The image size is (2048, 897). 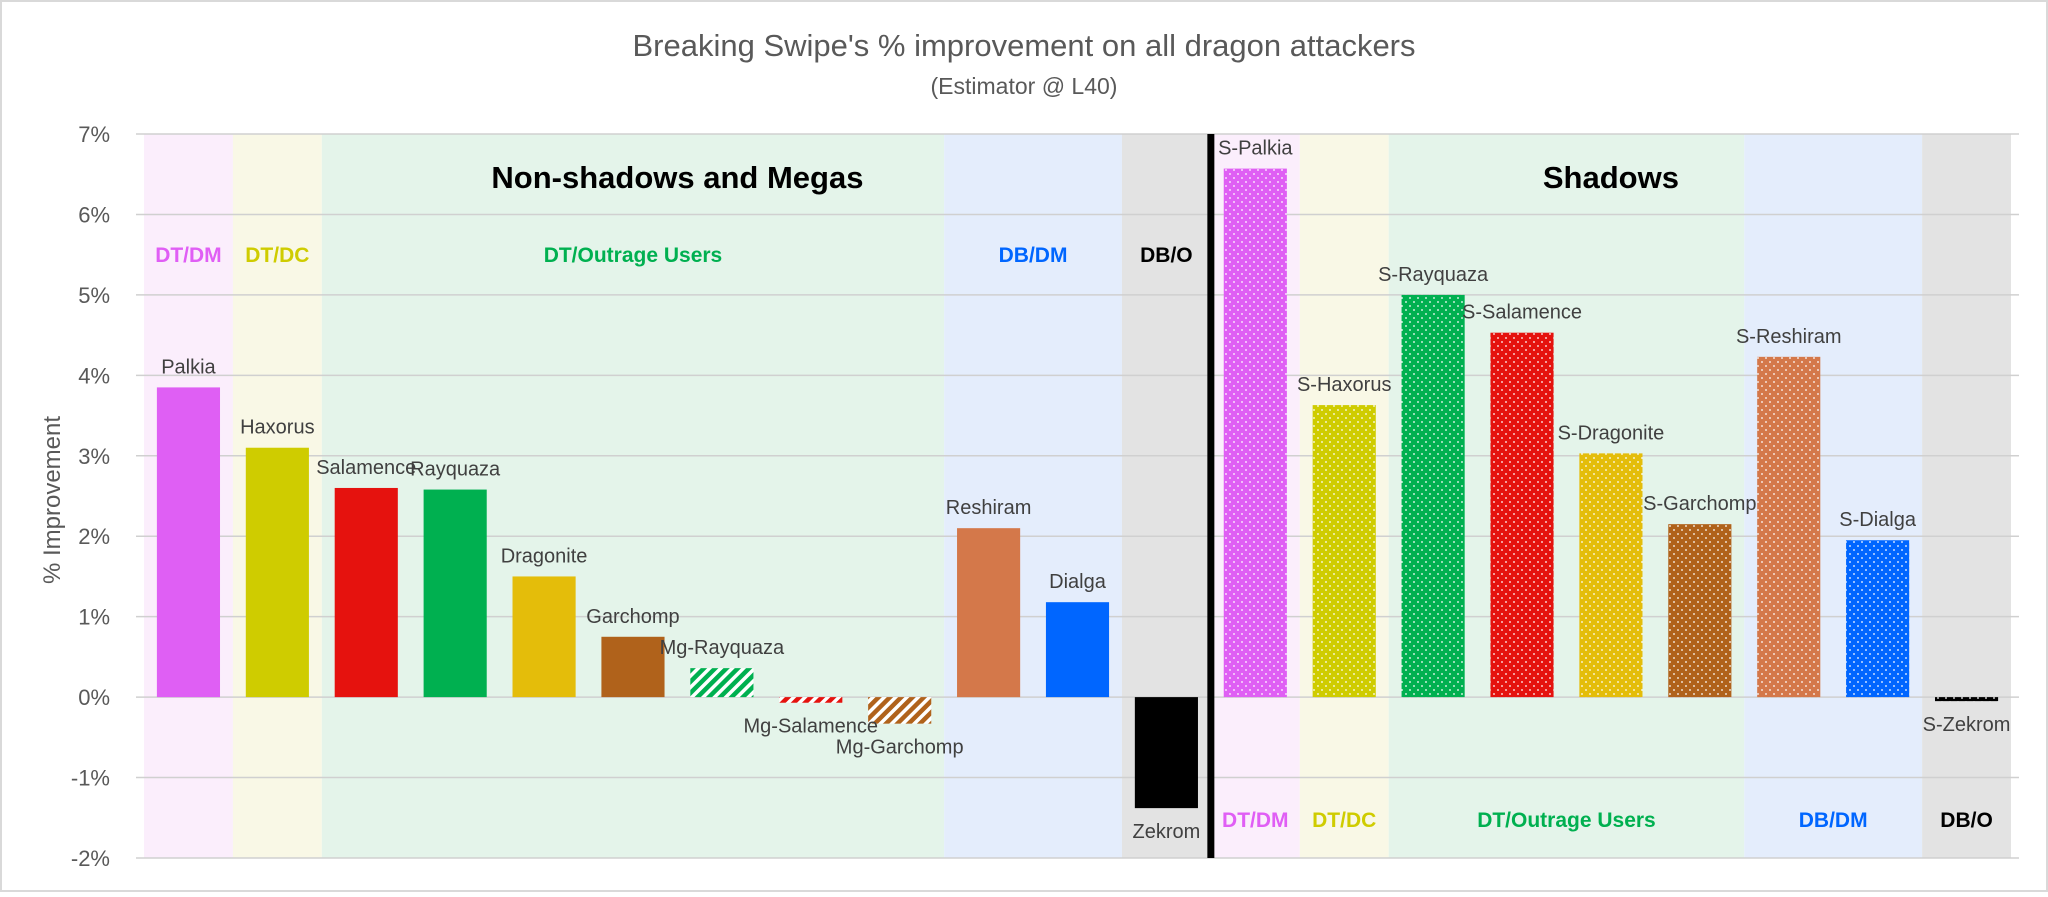 What do you see at coordinates (455, 470) in the screenshot?
I see `bar-label: Rayquaza` at bounding box center [455, 470].